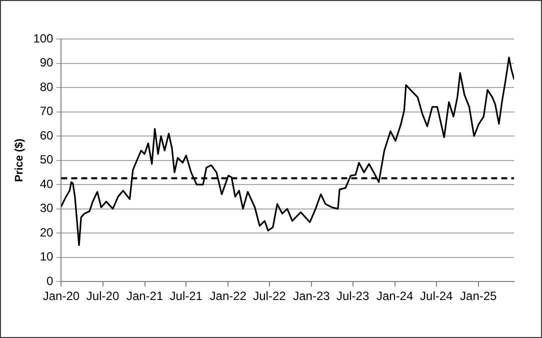  Describe the element at coordinates (47, 63) in the screenshot. I see `y-tick-label: 90` at that location.